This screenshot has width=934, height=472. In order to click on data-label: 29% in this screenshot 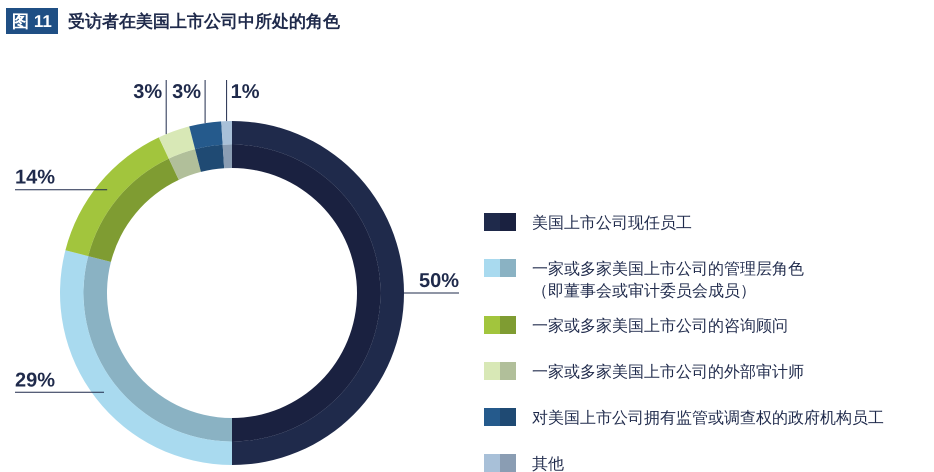, I will do `click(35, 380)`.